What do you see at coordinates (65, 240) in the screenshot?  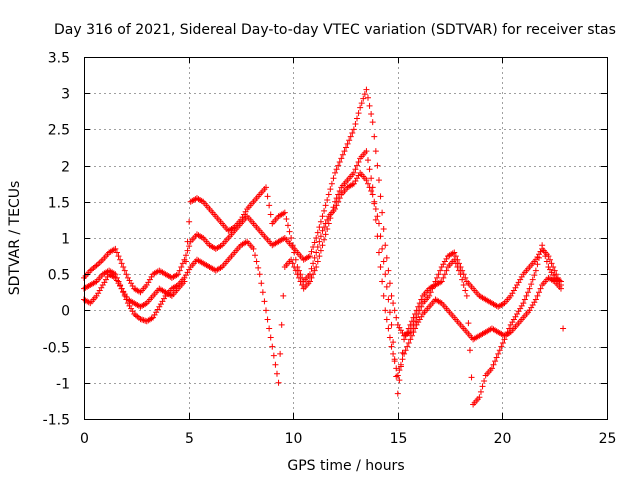 I see `y-tick-label: 1` at bounding box center [65, 240].